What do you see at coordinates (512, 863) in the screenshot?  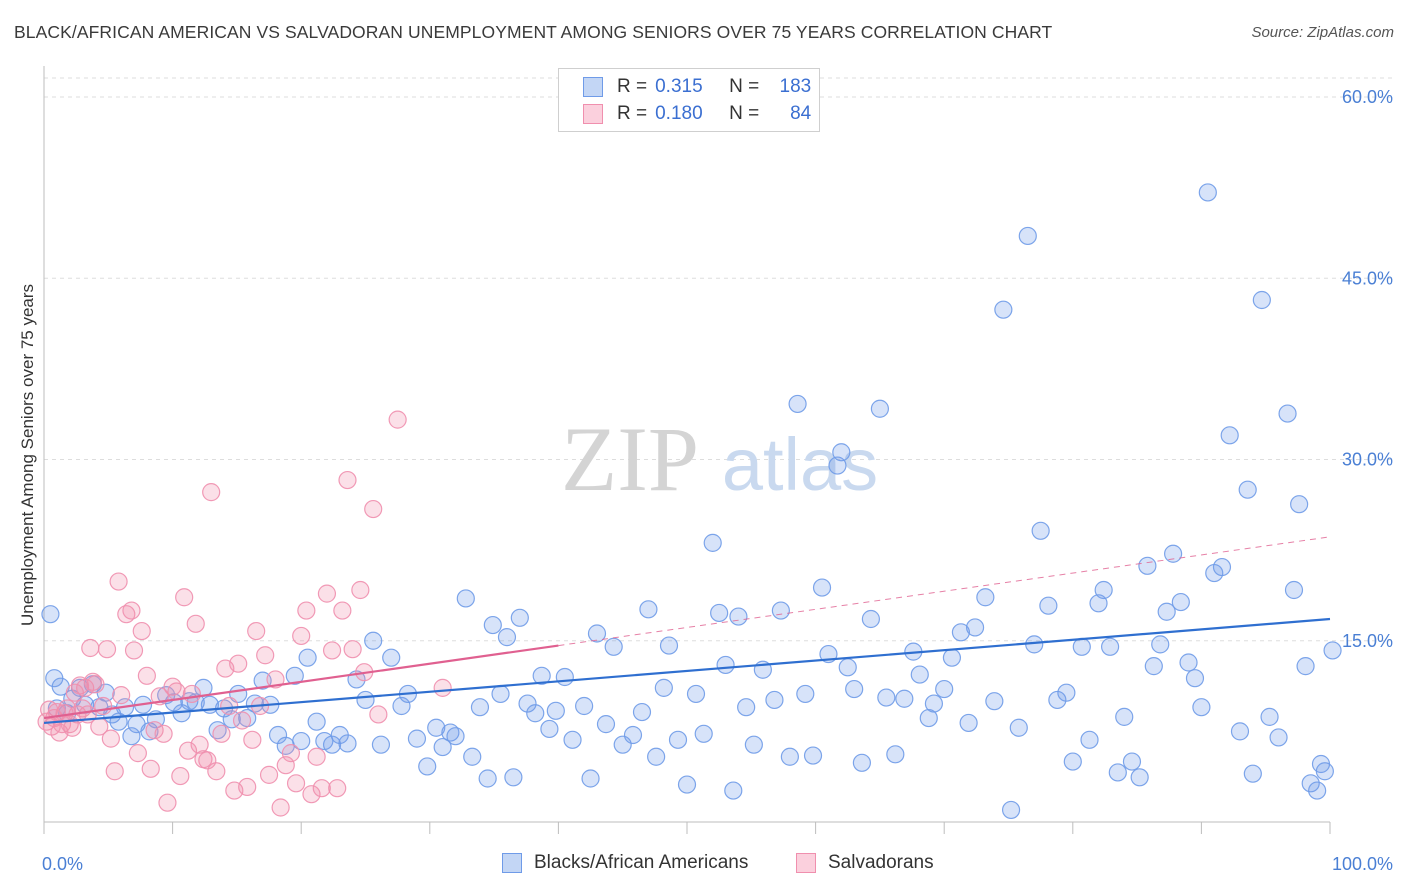 I see `bottom-legend-swatch-blue` at bounding box center [512, 863].